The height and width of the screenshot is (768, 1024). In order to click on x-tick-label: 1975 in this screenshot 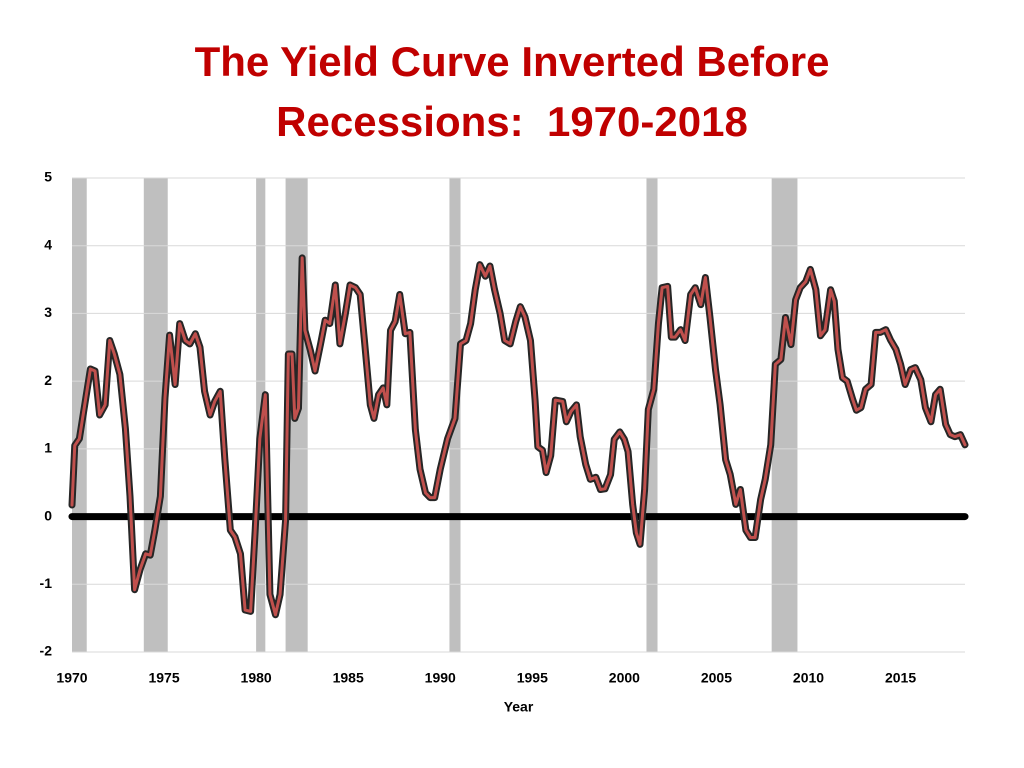, I will do `click(163, 678)`.